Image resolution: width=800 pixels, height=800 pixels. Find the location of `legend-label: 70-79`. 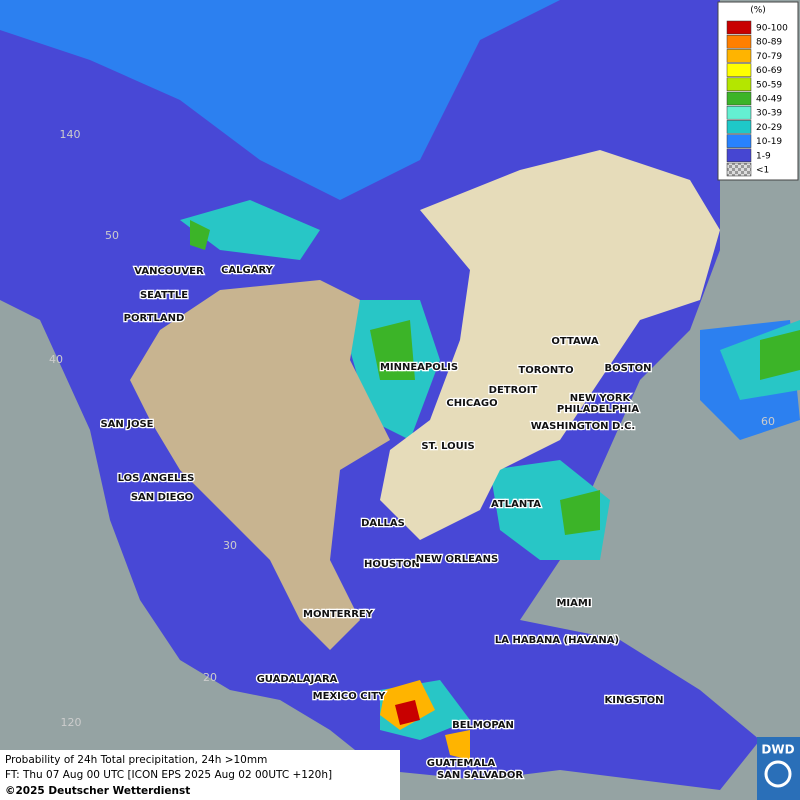

legend-label: 70-79 is located at coordinates (769, 57).